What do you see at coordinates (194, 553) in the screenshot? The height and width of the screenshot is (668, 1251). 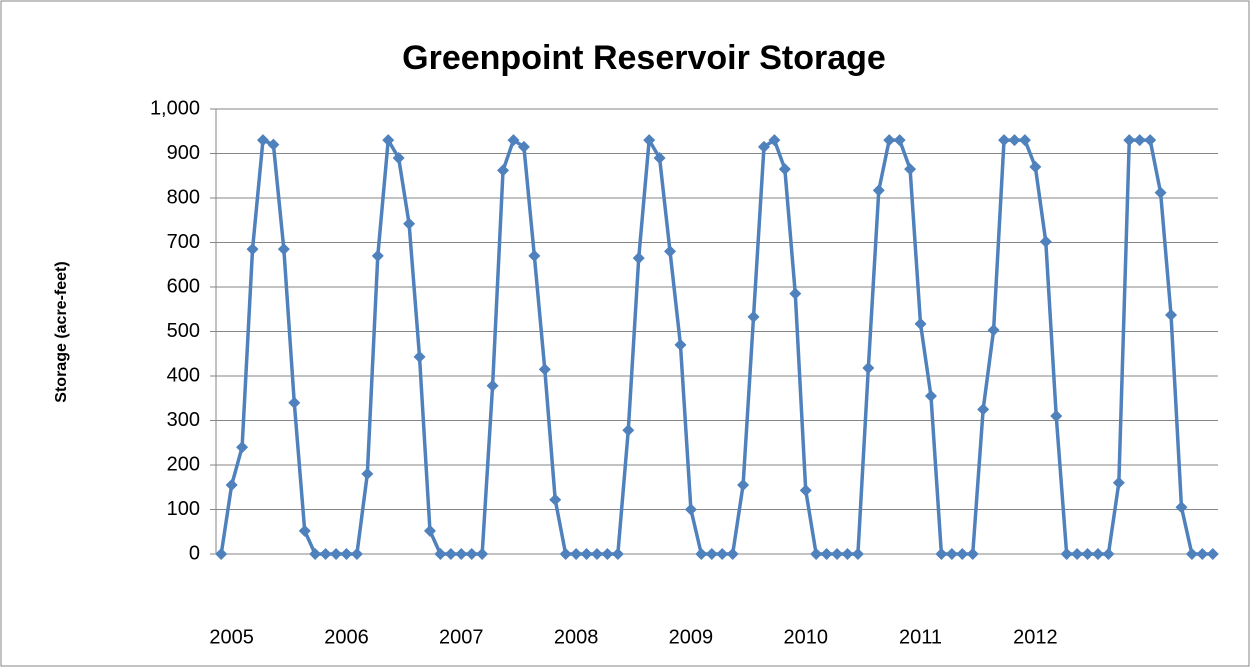 I see `y-tick-label: 0` at bounding box center [194, 553].